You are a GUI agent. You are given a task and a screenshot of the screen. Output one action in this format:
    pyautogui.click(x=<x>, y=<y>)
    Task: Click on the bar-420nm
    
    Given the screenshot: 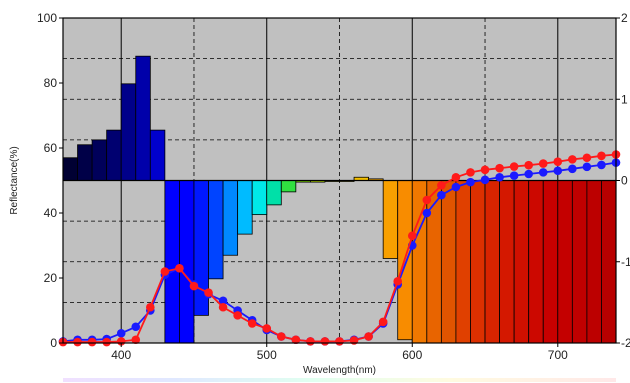 What is the action you would take?
    pyautogui.click(x=157, y=155)
    